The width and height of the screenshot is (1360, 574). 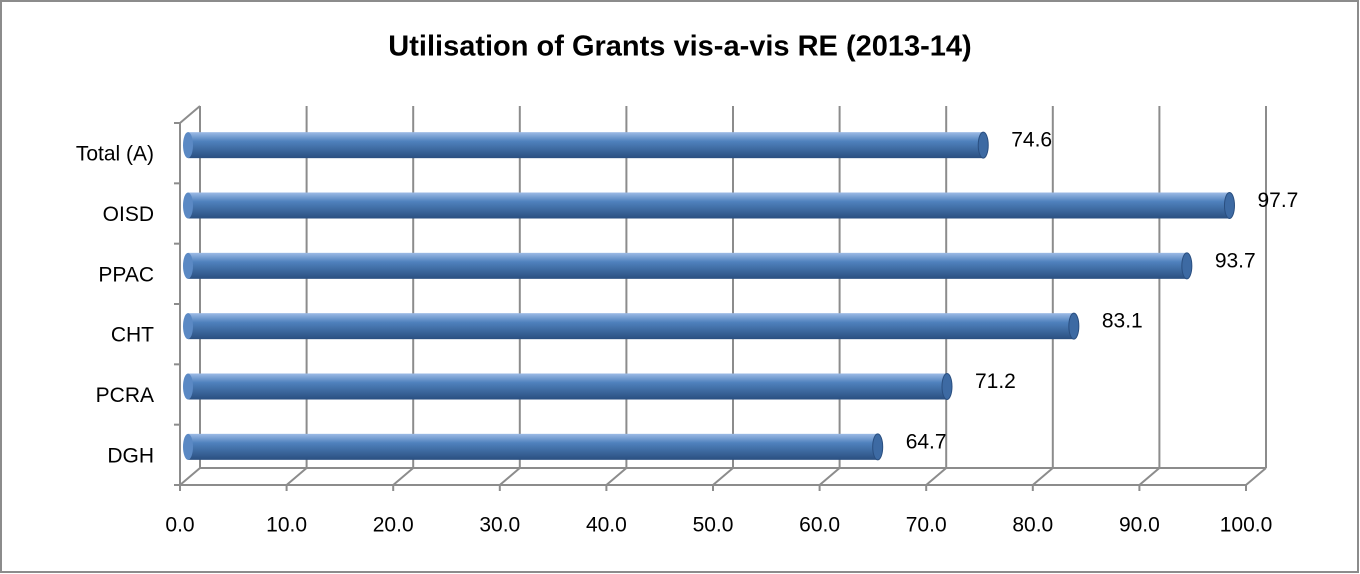 What do you see at coordinates (132, 335) in the screenshot?
I see `y-tick-label: CHT` at bounding box center [132, 335].